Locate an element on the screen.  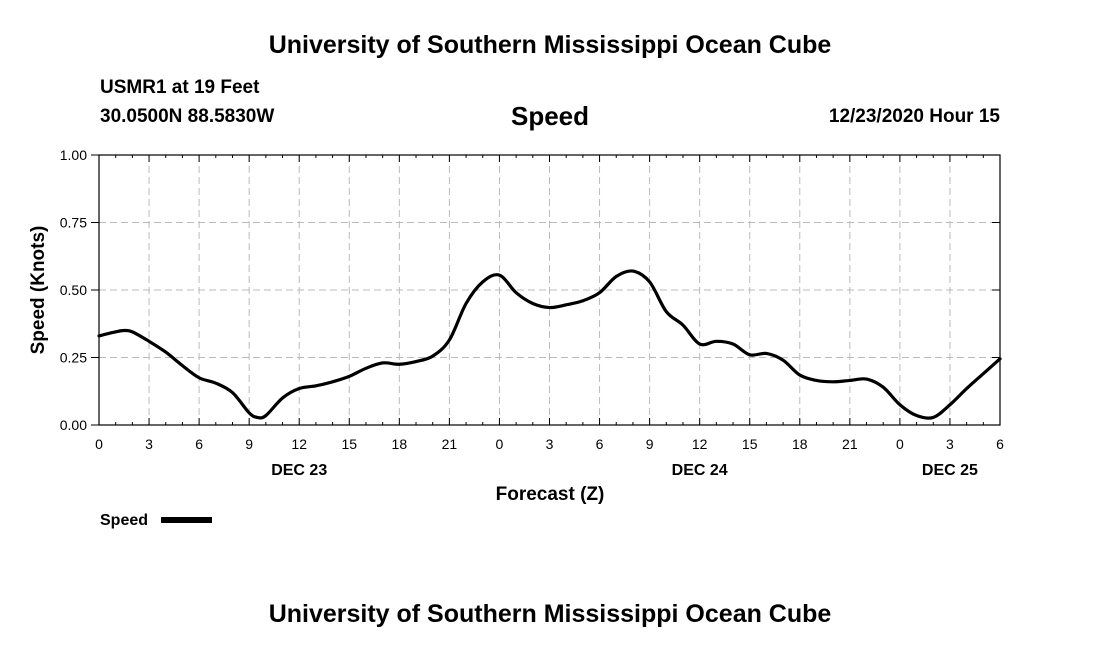
date-label: DEC 24 is located at coordinates (700, 470).